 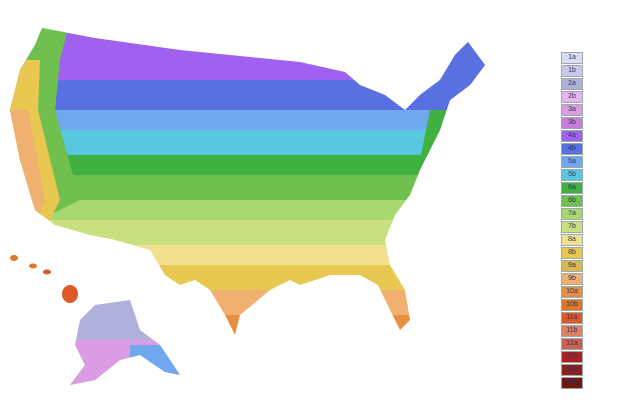 What do you see at coordinates (572, 227) in the screenshot?
I see `legend-zone-7b: 7b` at bounding box center [572, 227].